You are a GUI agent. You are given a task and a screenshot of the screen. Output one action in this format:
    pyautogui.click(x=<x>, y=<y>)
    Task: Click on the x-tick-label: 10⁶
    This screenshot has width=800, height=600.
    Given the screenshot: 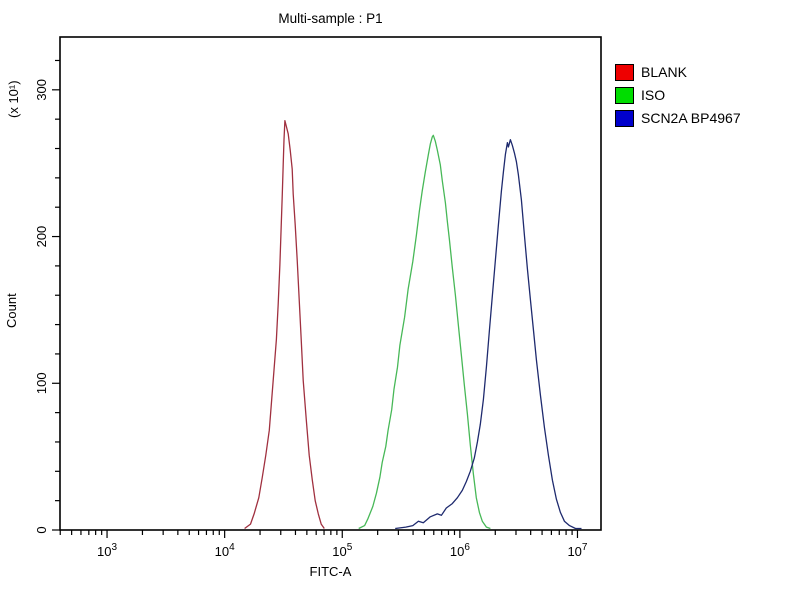 What is the action you would take?
    pyautogui.click(x=460, y=550)
    